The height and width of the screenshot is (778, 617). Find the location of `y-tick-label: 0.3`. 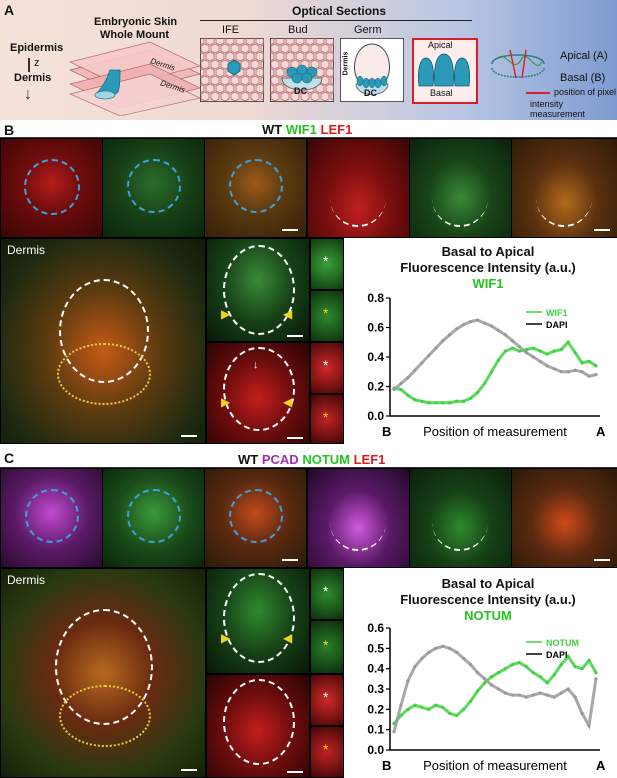

y-tick-label: 0.3 is located at coordinates (375, 689).